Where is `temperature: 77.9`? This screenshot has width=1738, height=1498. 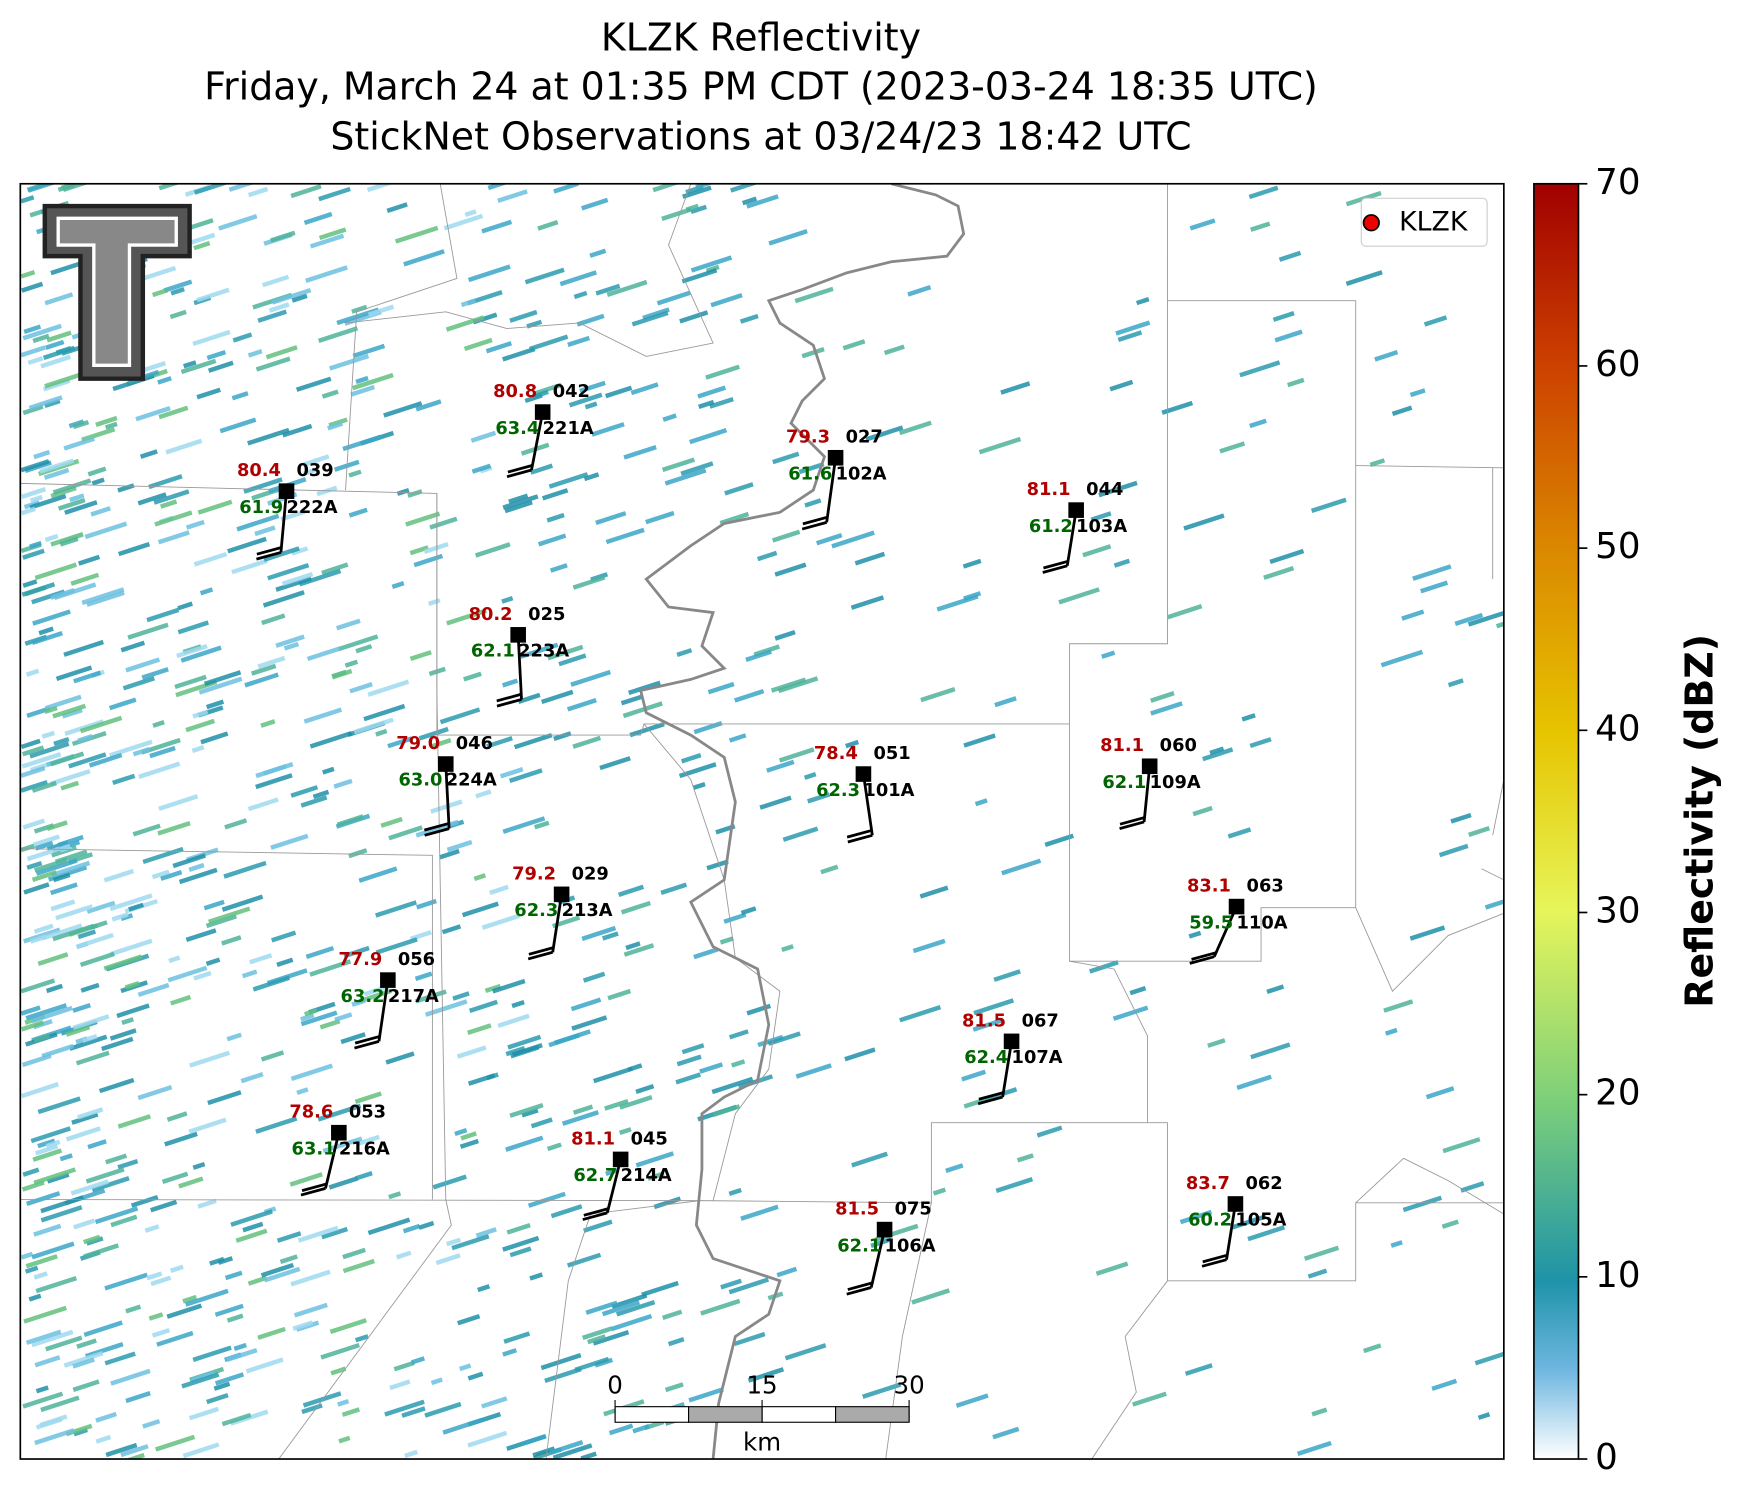
temperature: 77.9 is located at coordinates (360, 959).